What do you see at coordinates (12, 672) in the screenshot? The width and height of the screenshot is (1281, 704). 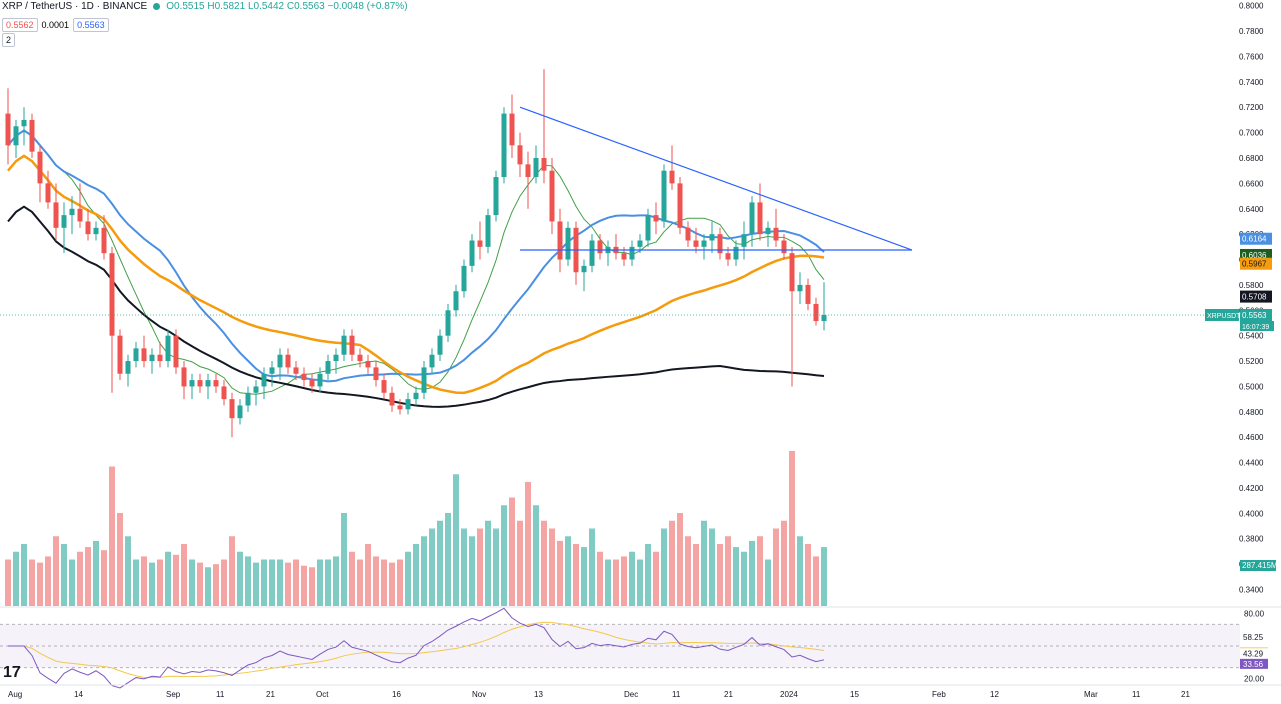 I see `tradingview-logo-icon: 17` at bounding box center [12, 672].